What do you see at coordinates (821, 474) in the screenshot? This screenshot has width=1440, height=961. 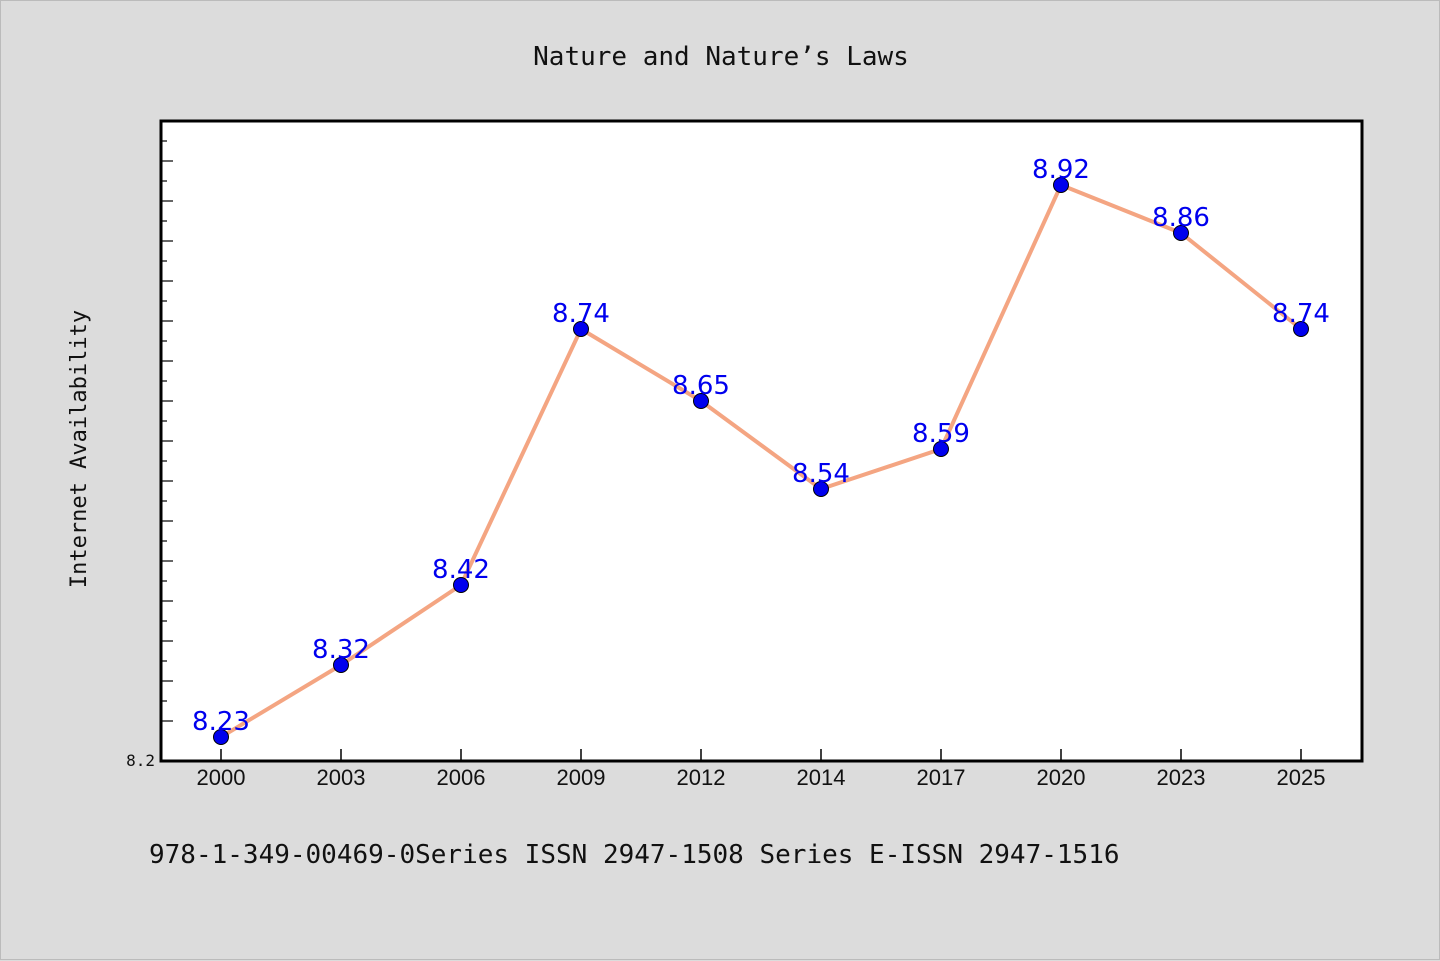 I see `data-label: 8.54` at bounding box center [821, 474].